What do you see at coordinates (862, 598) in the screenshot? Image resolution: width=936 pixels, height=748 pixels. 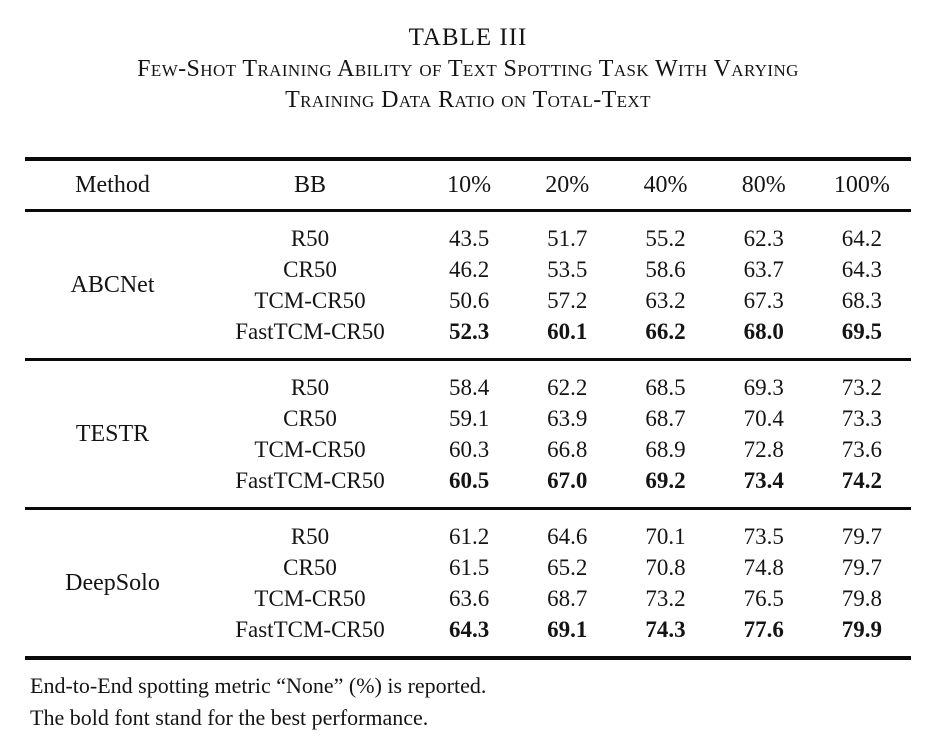 I see `value-cell: 79.8` at bounding box center [862, 598].